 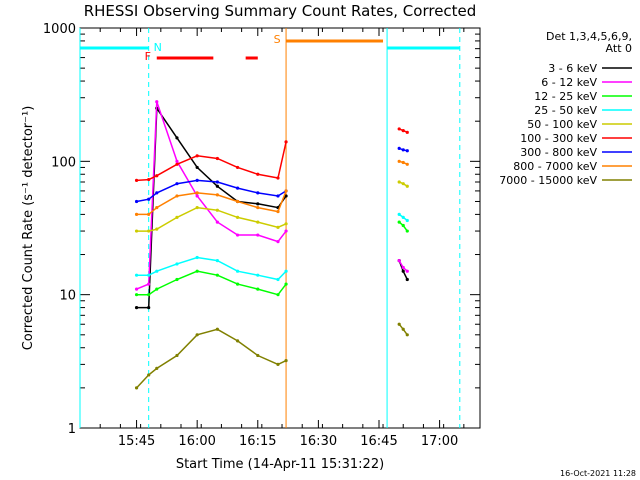 What do you see at coordinates (257, 441) in the screenshot?
I see `x-tick-label: 16:15` at bounding box center [257, 441].